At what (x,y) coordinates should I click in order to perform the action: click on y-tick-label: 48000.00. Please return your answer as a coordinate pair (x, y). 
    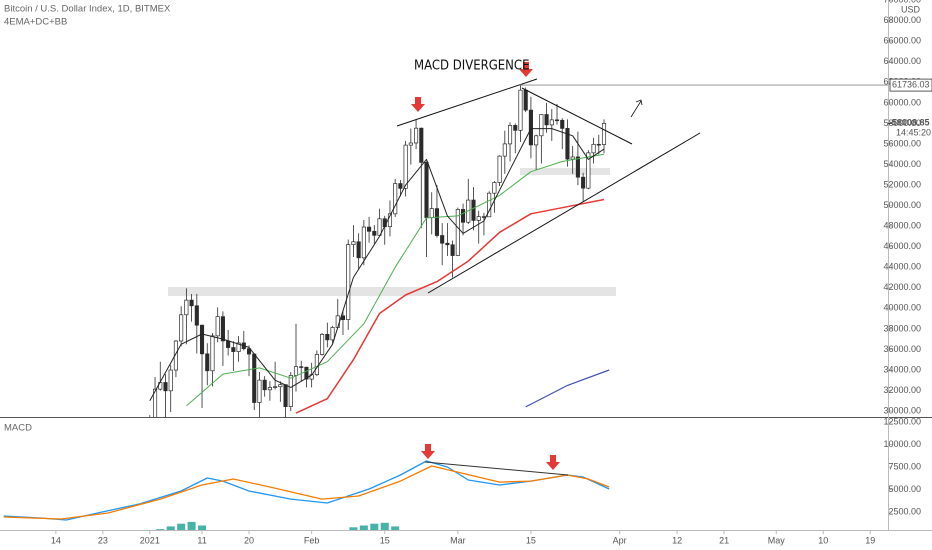
    Looking at the image, I should click on (902, 226).